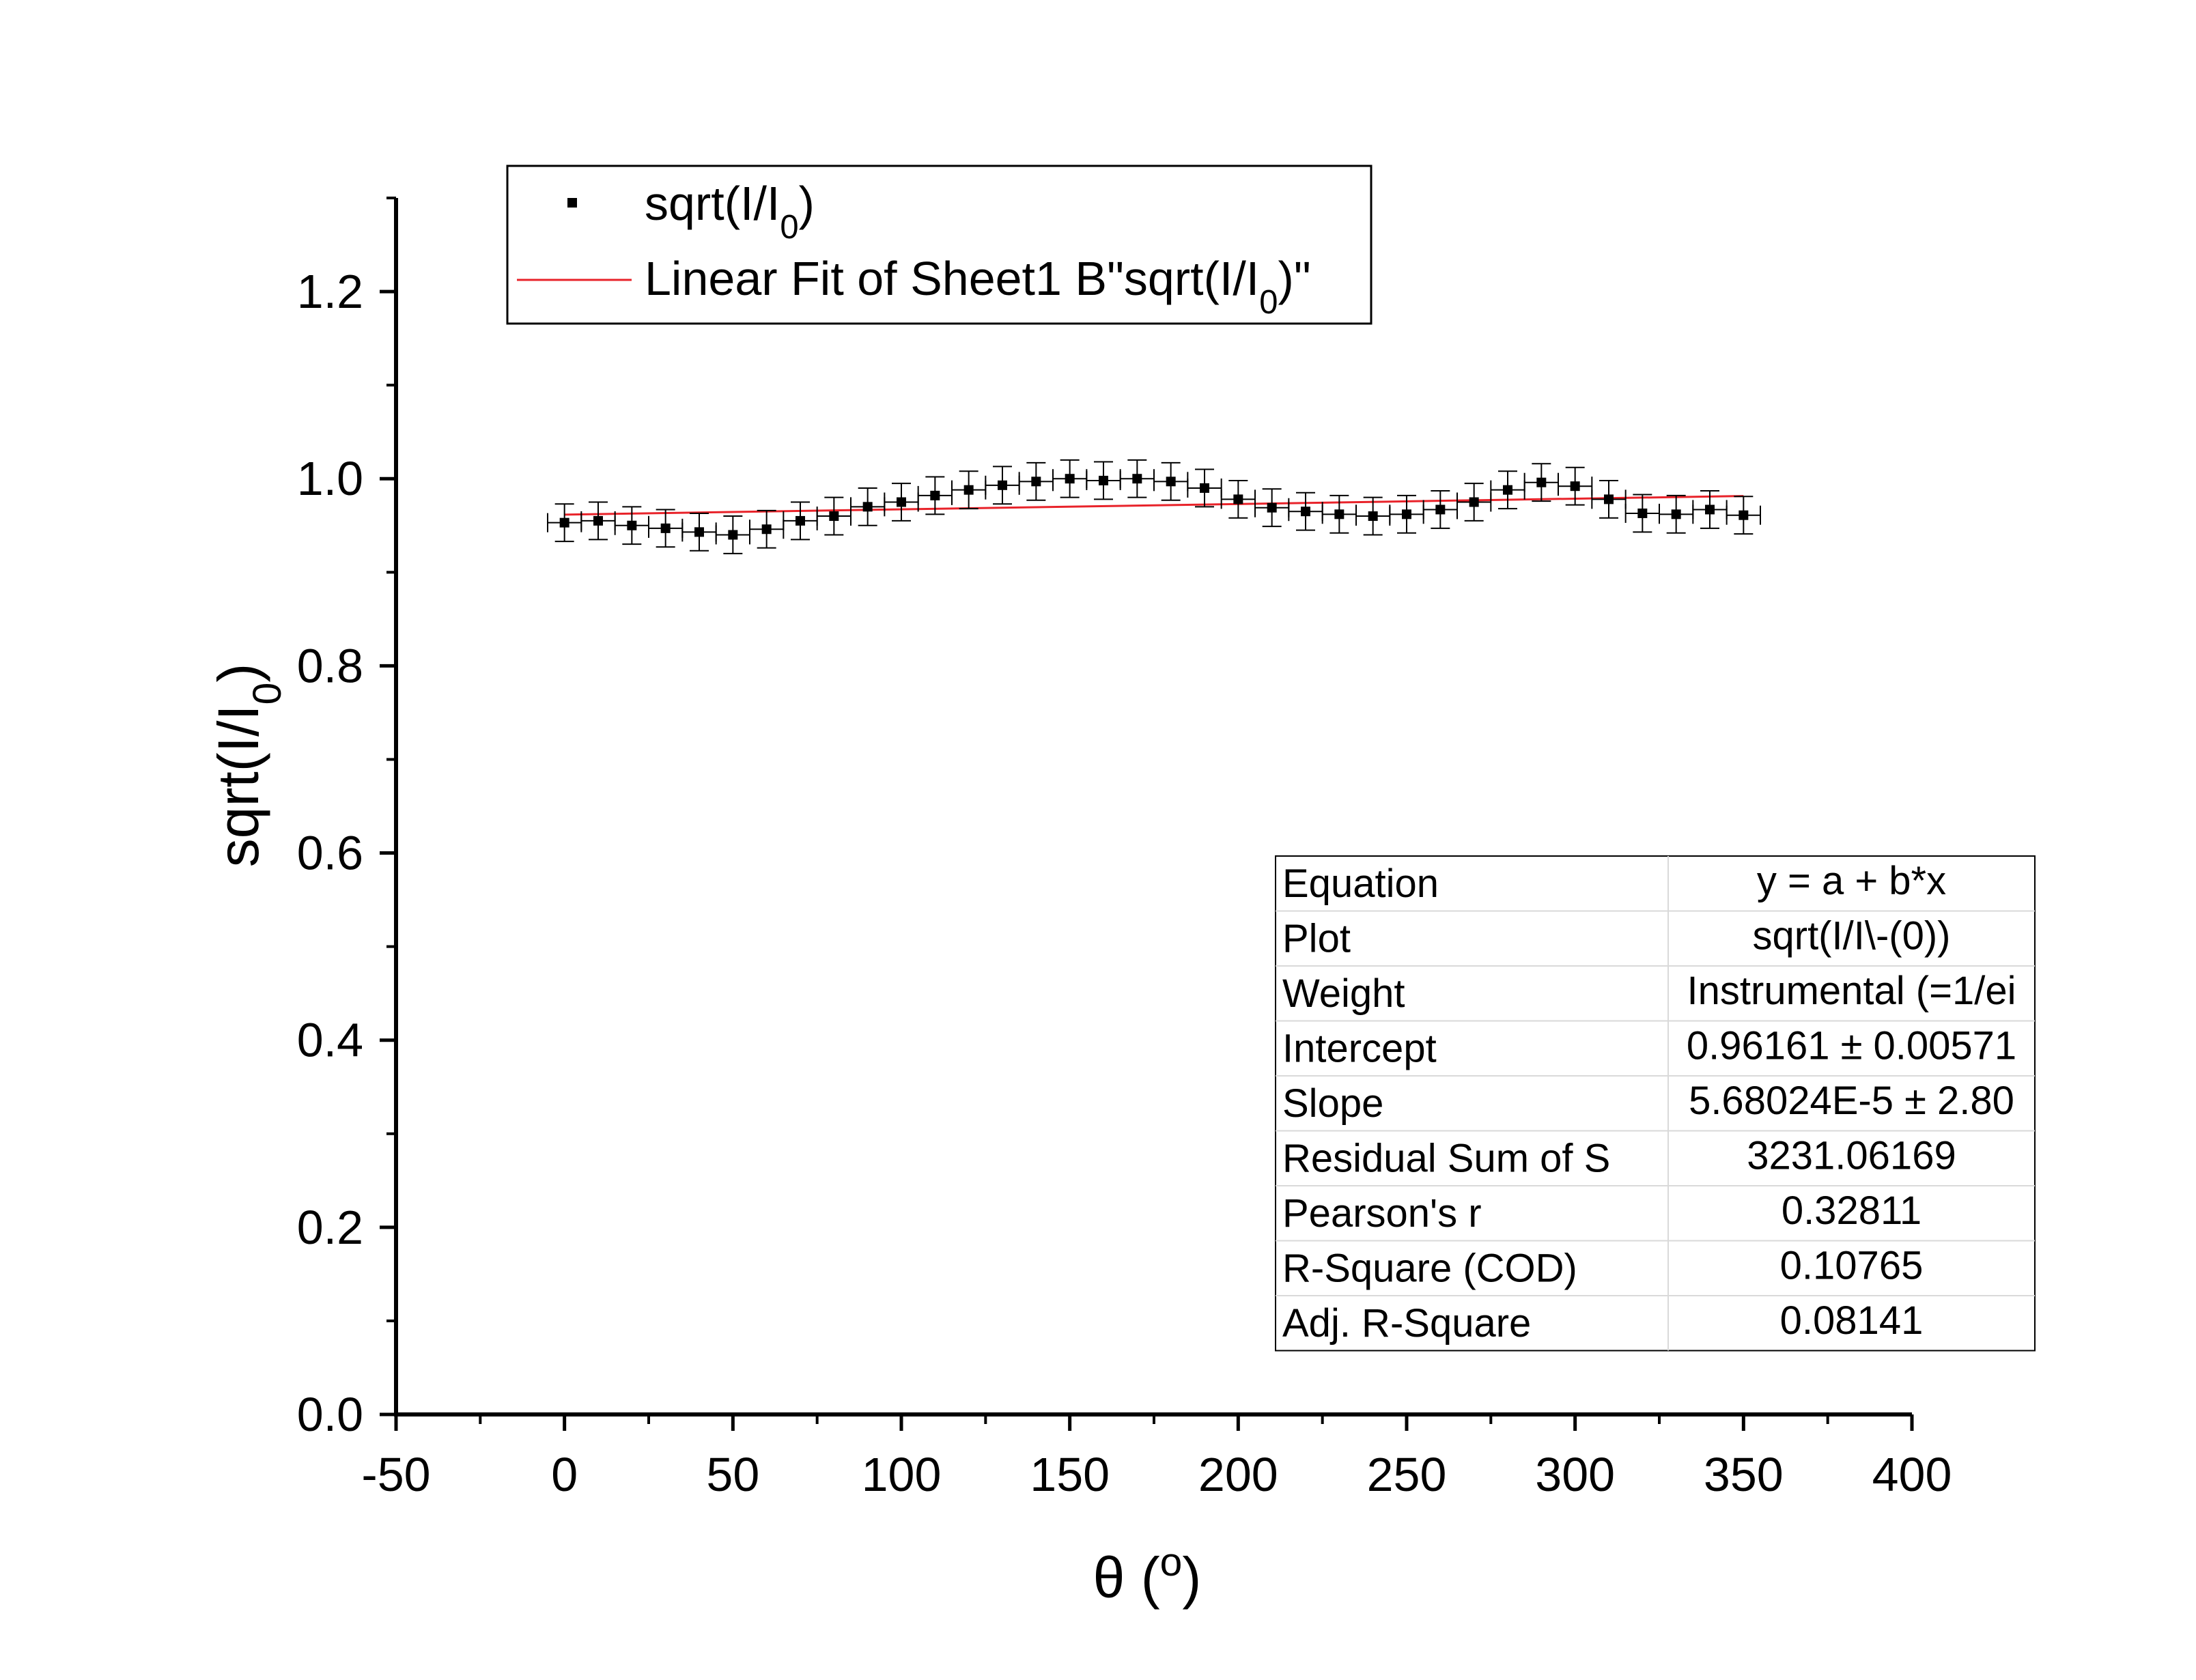 The height and width of the screenshot is (1680, 2196). I want to click on fit-line-series, so click(1154, 505).